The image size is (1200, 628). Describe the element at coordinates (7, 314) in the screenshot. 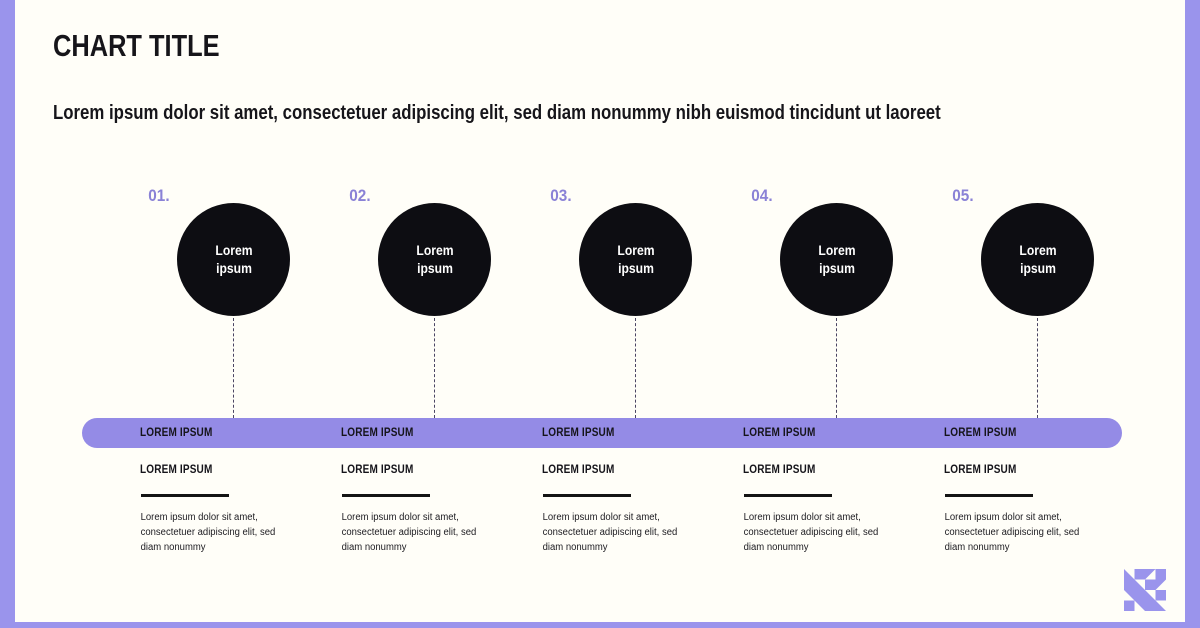

I see `frame-left-band` at that location.